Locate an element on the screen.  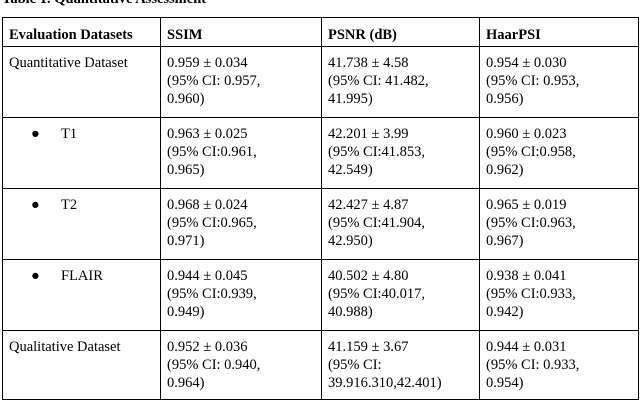
ssim-cell: 0.968 ± 0.024 (95% CI:0.965, 0.971) is located at coordinates (241, 224).